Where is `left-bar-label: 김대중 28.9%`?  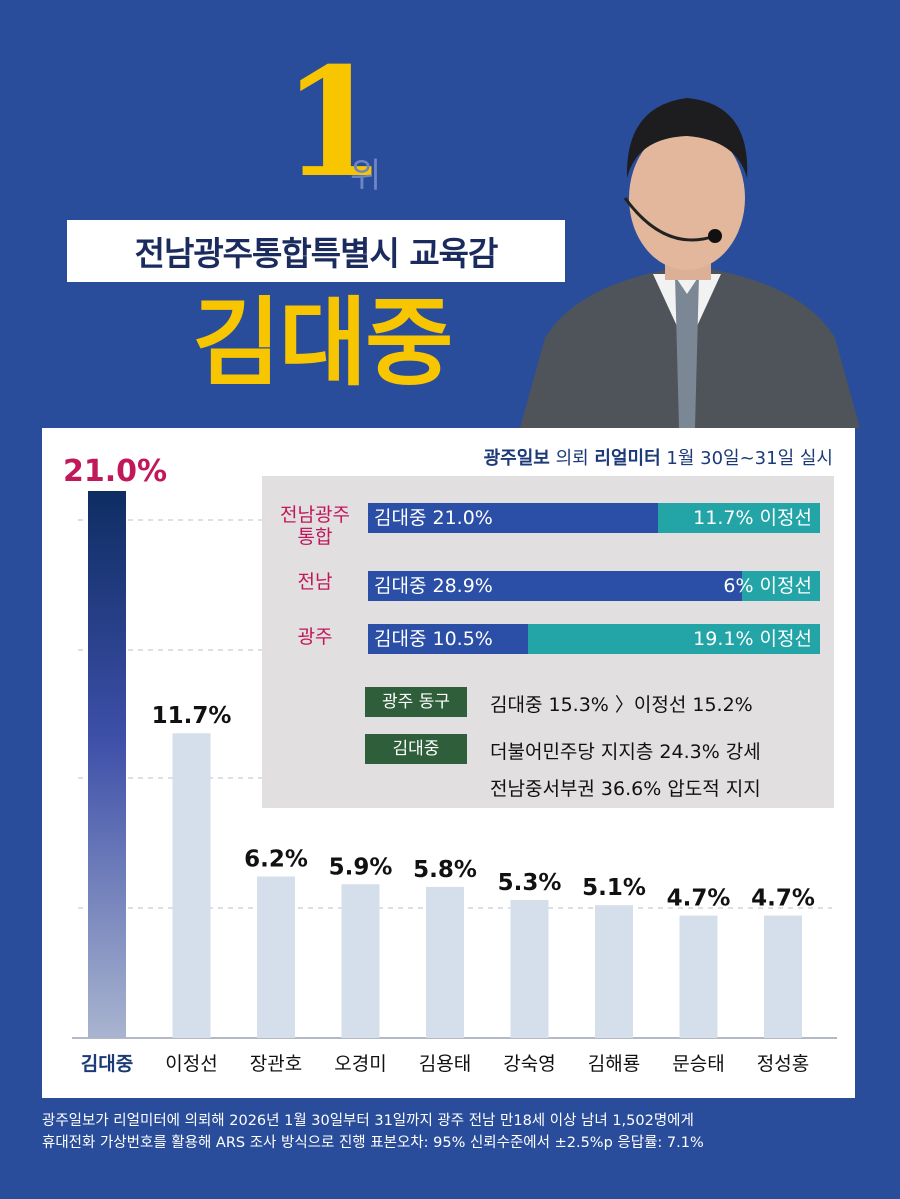
left-bar-label: 김대중 28.9% is located at coordinates (433, 586).